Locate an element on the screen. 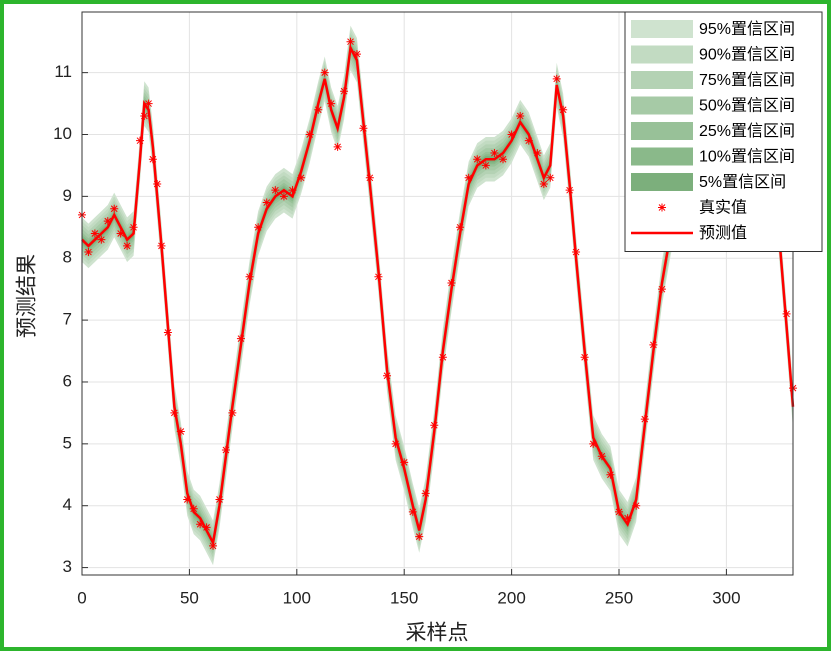 The image size is (831, 651). x-axis-label: 采样点 is located at coordinates (437, 633).